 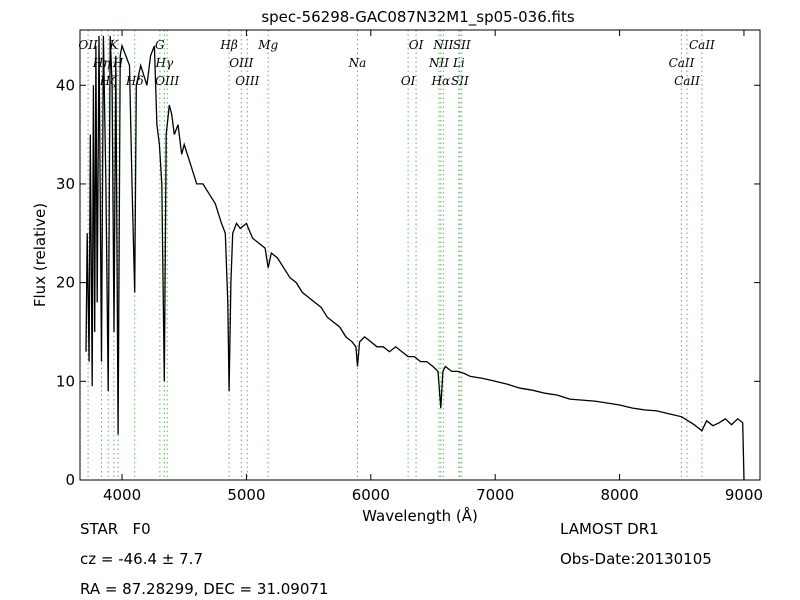 What do you see at coordinates (113, 45) in the screenshot?
I see `spectral-line-label: K` at bounding box center [113, 45].